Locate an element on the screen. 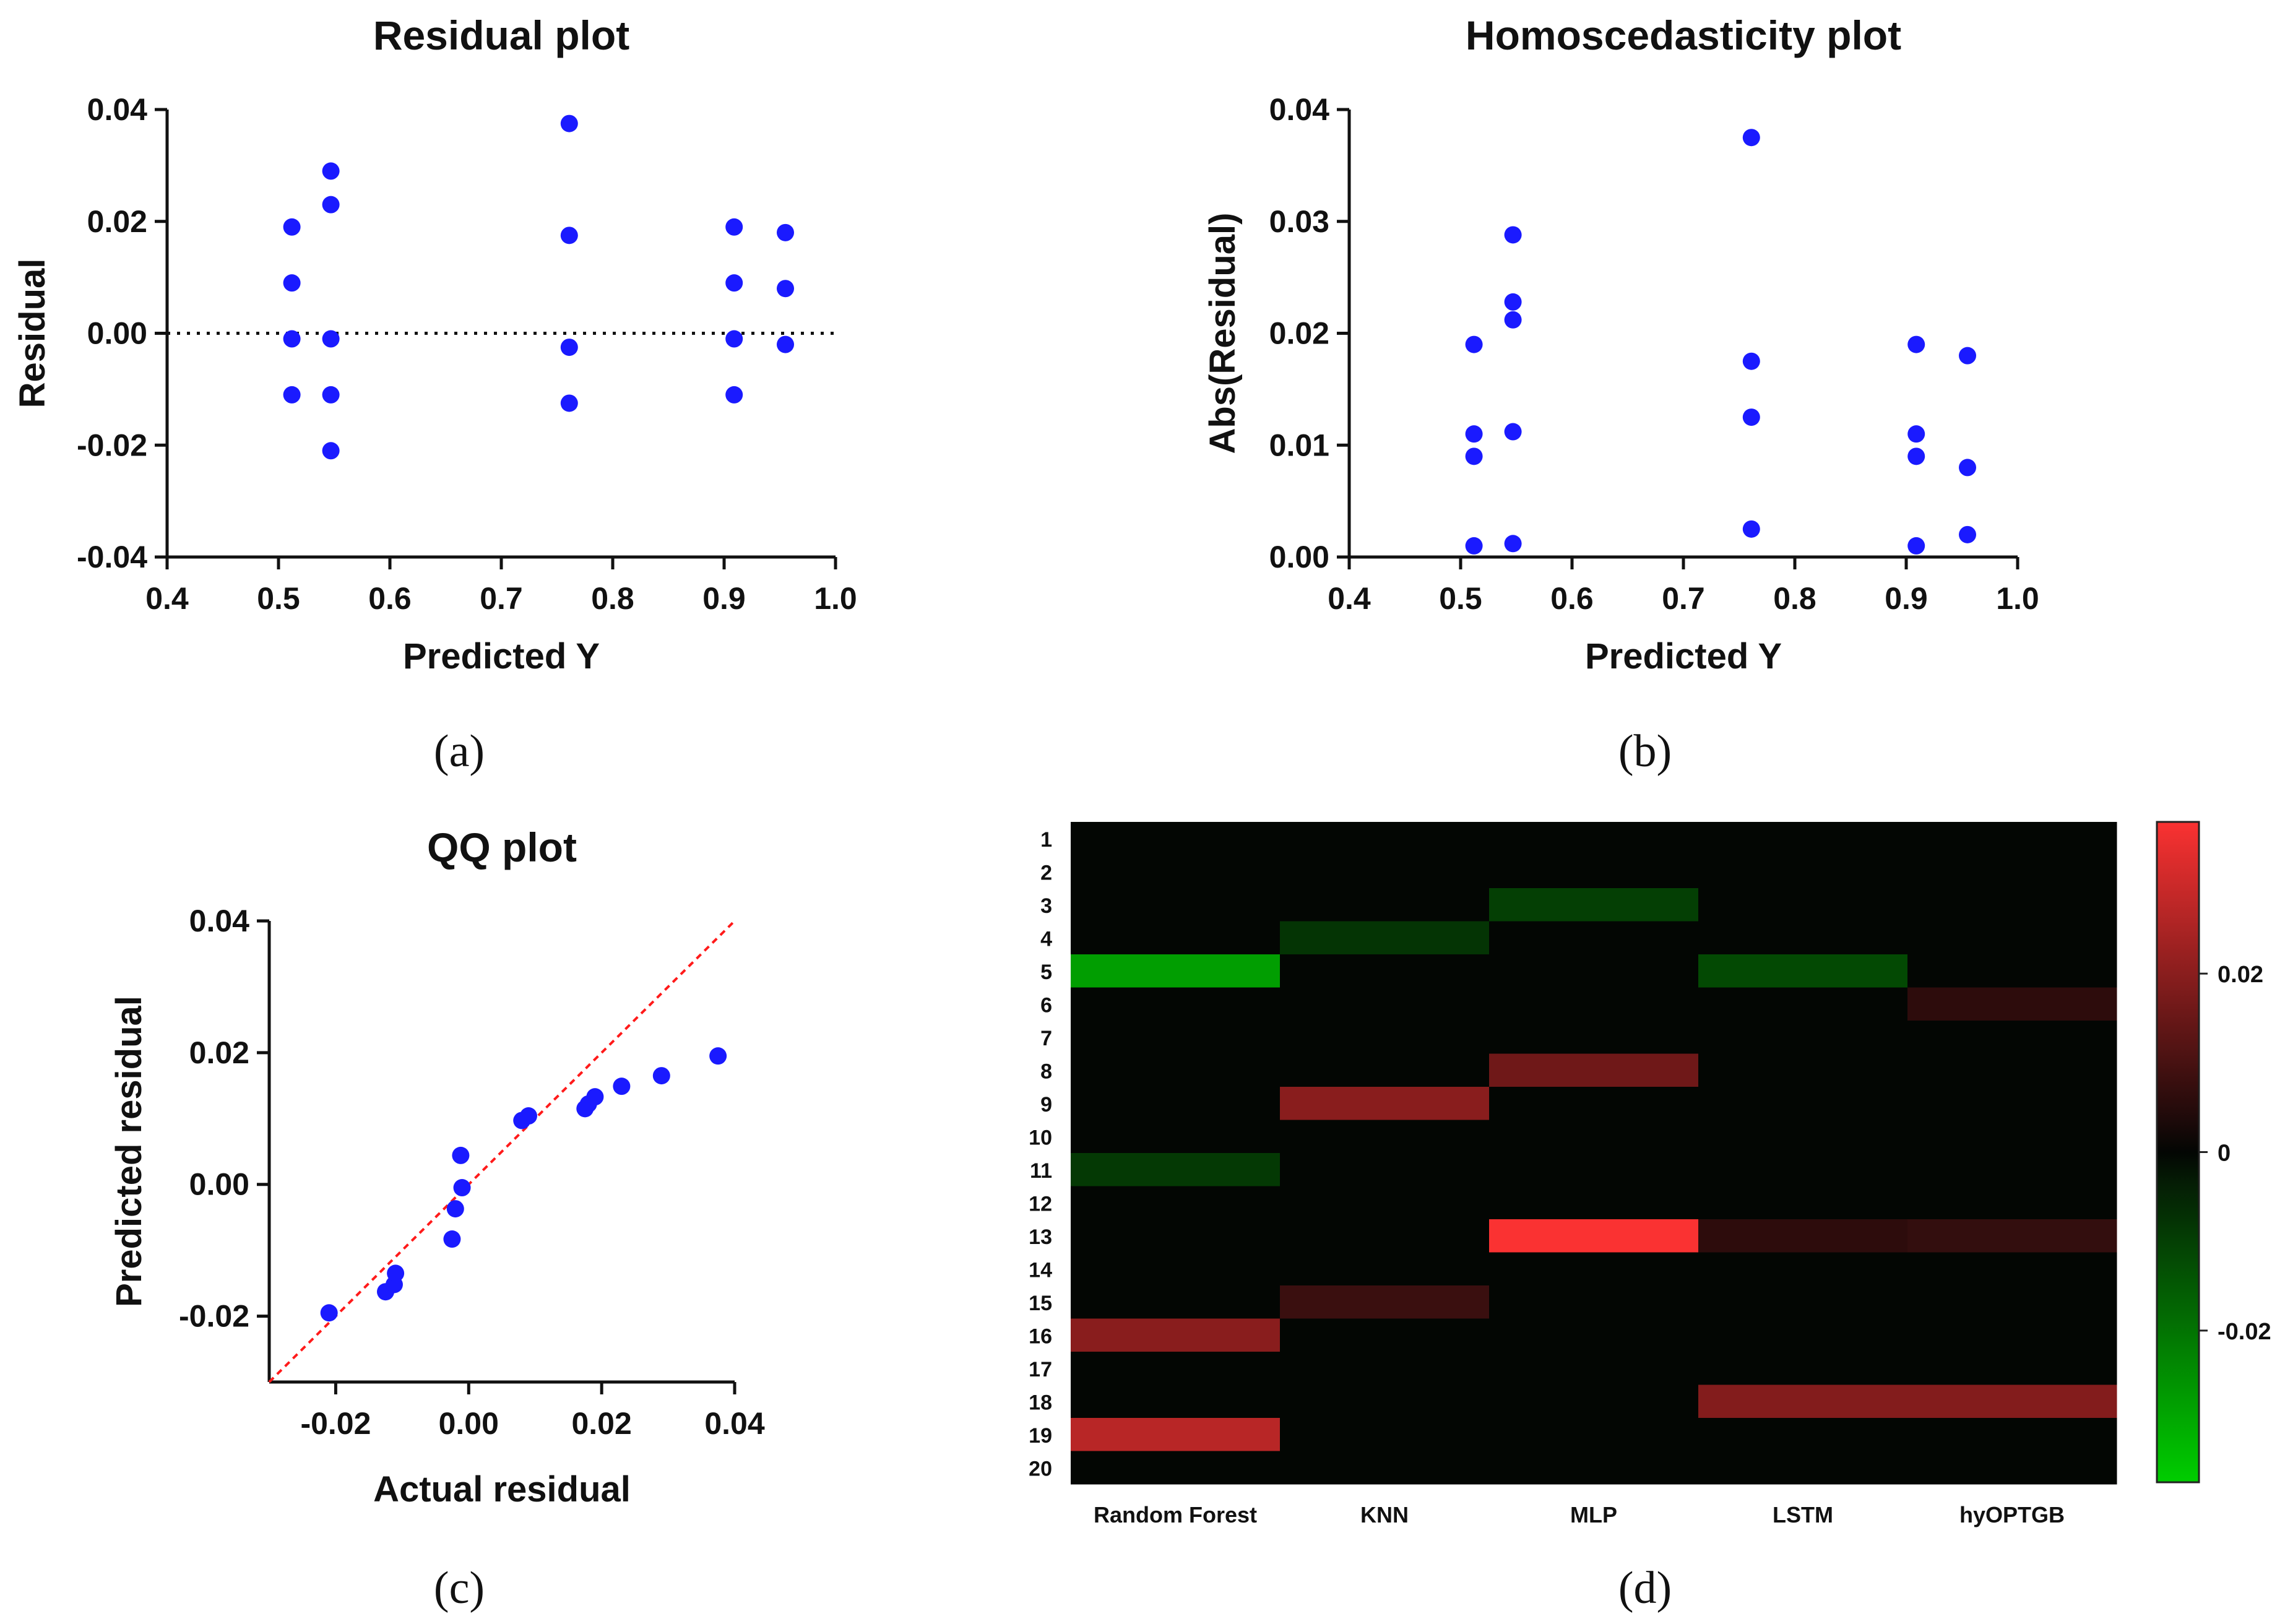 The width and height of the screenshot is (2285, 1624). y-tick-label: 0.03 is located at coordinates (1299, 221).